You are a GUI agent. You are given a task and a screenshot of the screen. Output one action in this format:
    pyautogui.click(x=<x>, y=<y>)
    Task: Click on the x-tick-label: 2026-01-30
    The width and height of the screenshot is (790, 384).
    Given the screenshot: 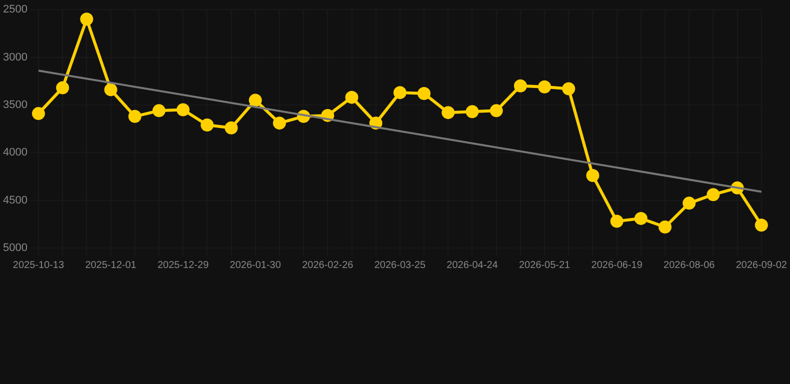 What is the action you would take?
    pyautogui.click(x=256, y=265)
    